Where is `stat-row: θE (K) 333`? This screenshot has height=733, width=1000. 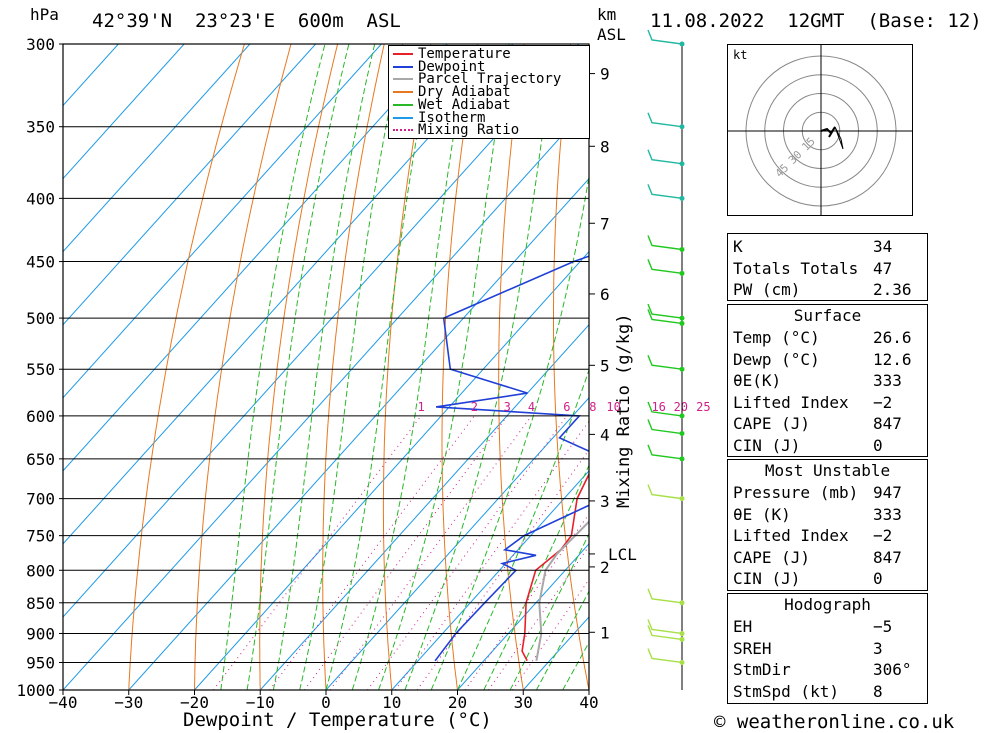 stat-row: θE (K) 333 is located at coordinates (827, 514).